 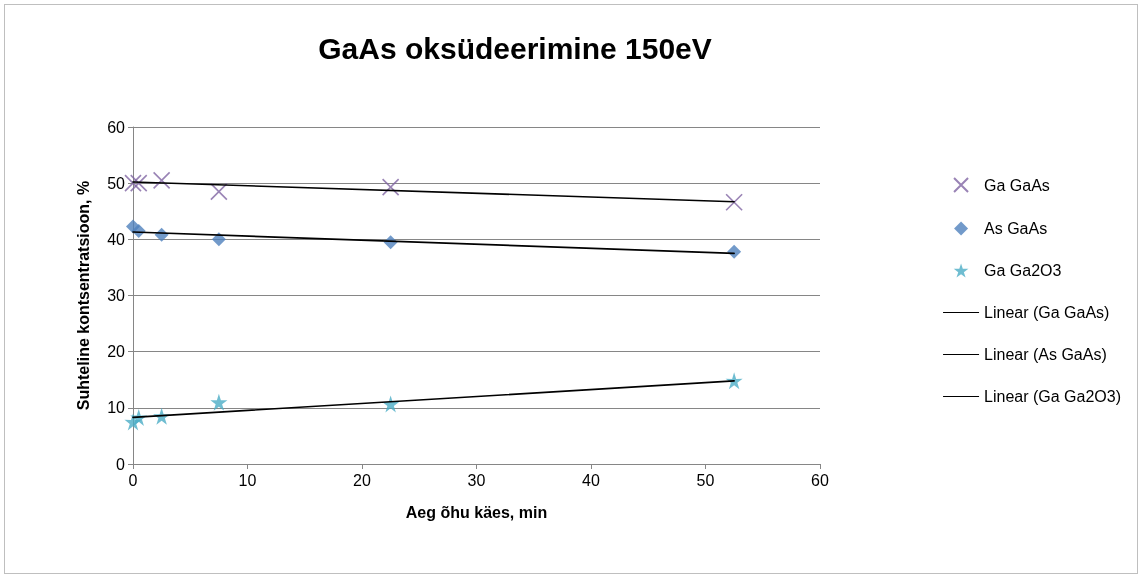 I want to click on y-axis-title: Suhteline kontsentratsioon, %, so click(x=83, y=295).